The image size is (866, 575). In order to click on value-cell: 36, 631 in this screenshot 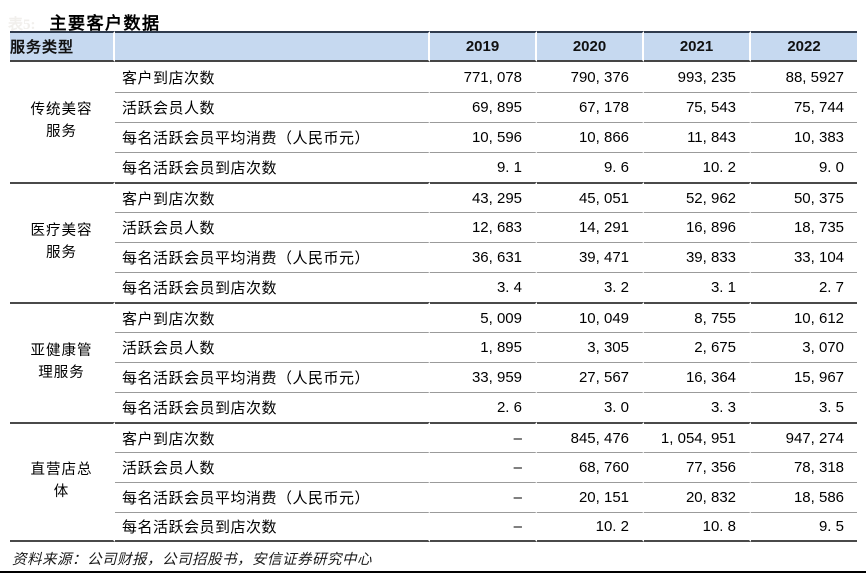, I will do `click(483, 257)`.